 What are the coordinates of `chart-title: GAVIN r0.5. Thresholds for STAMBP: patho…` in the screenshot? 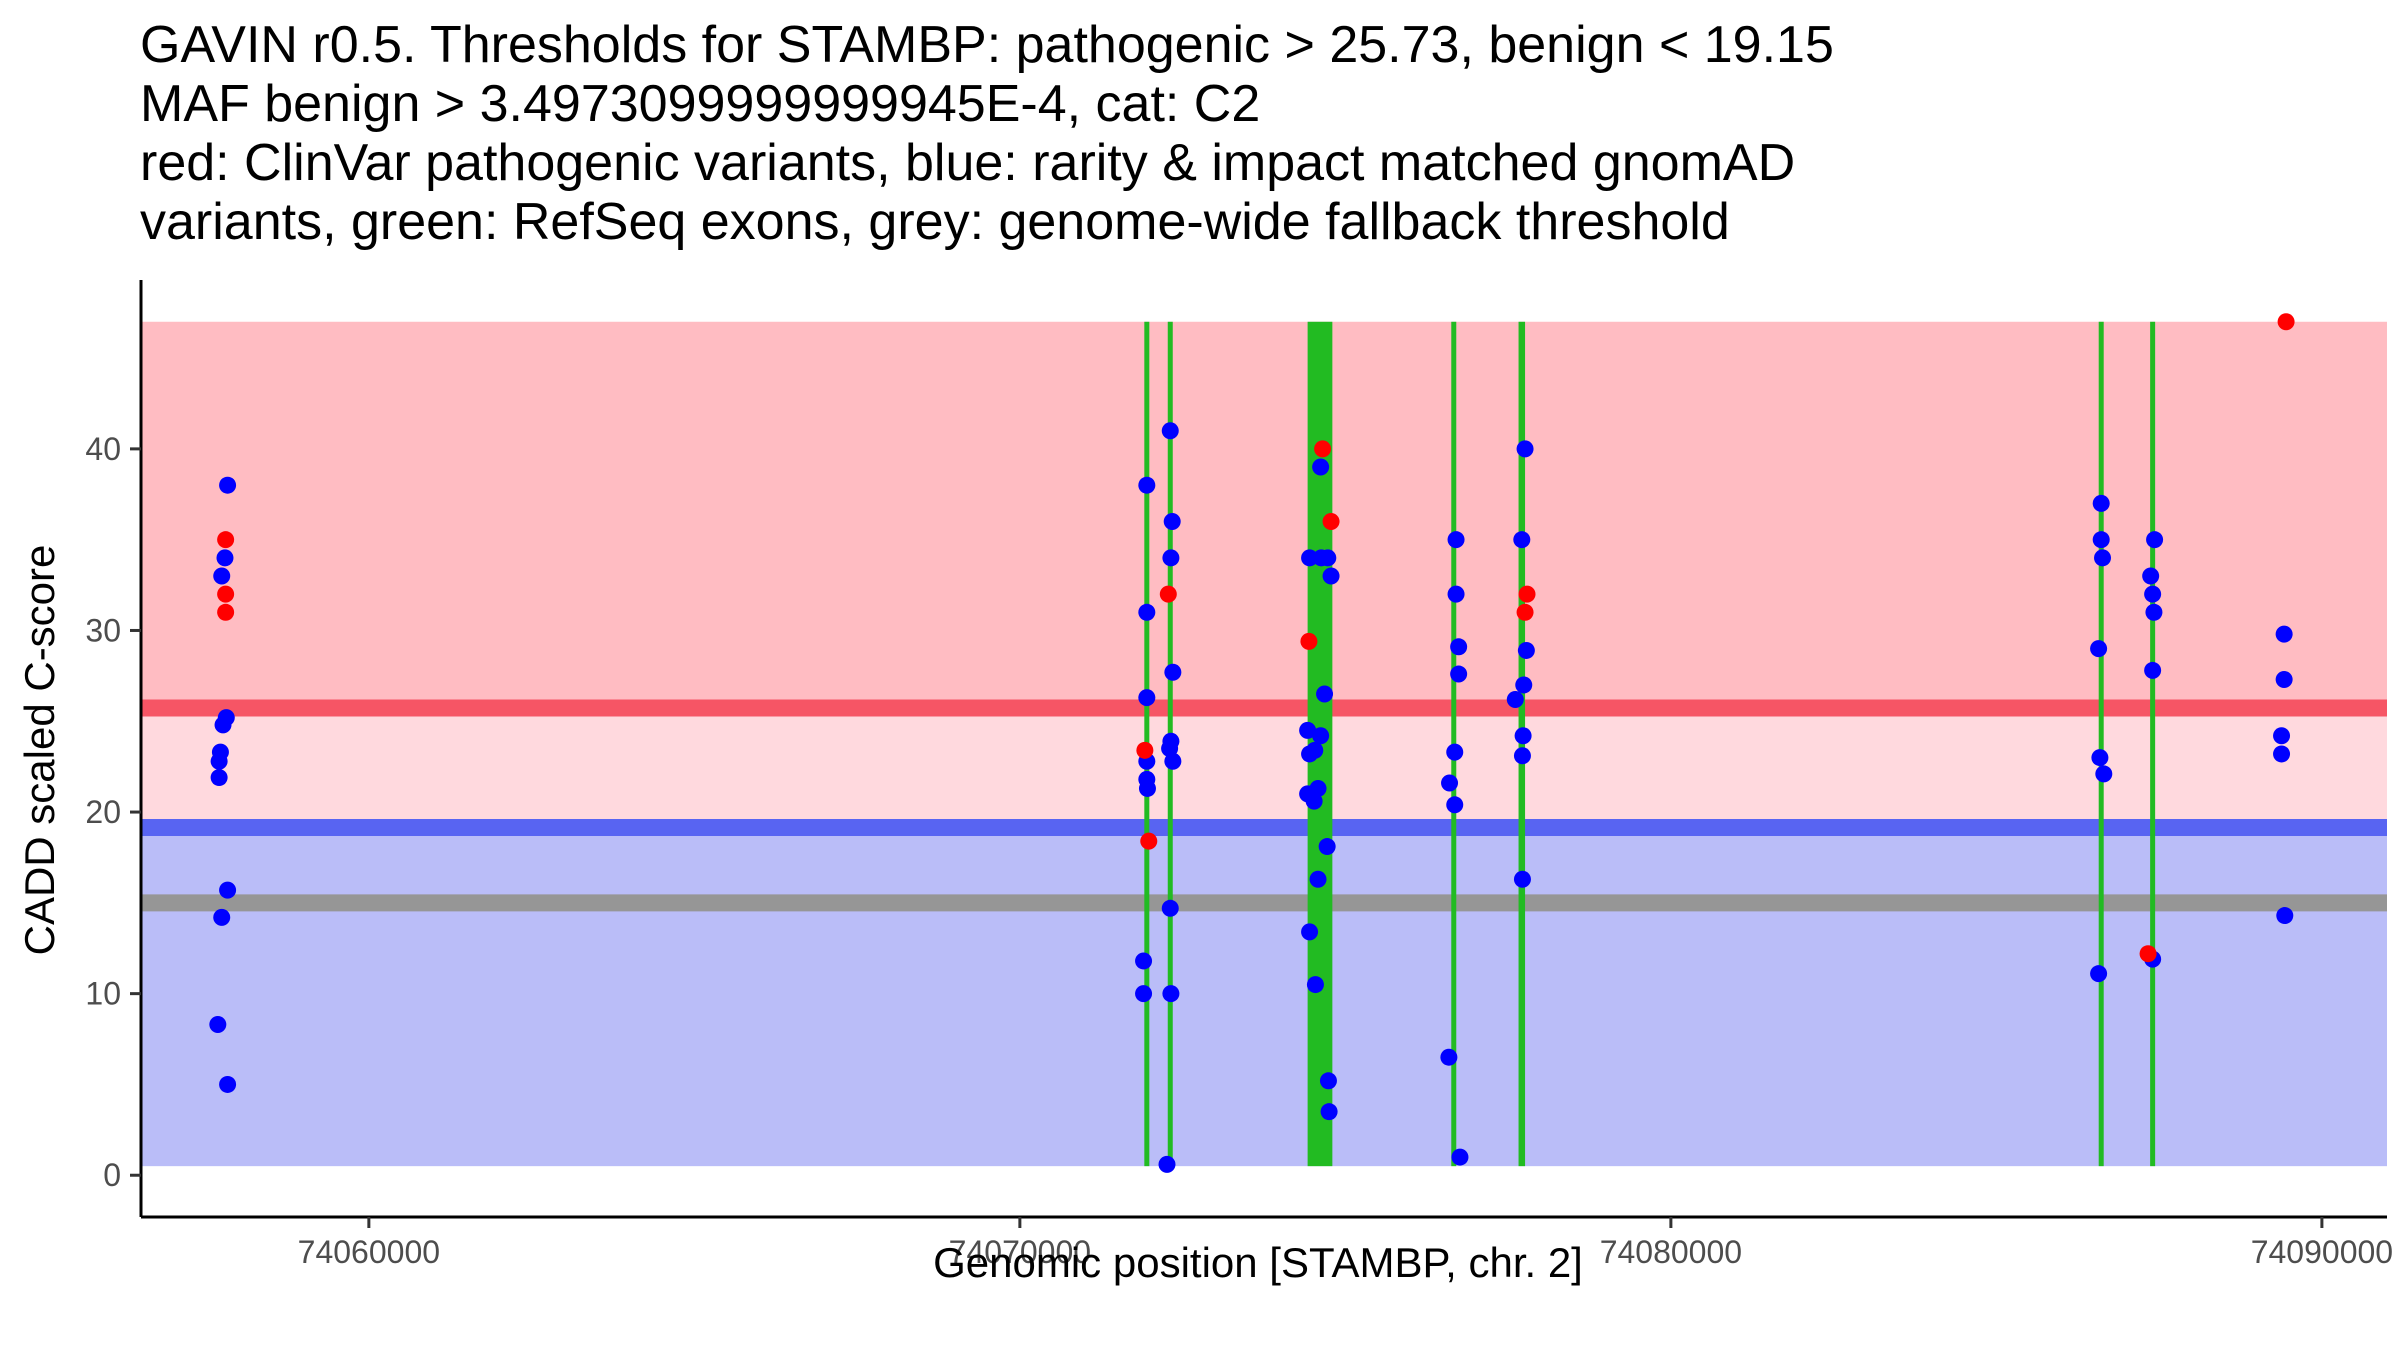 It's located at (987, 133).